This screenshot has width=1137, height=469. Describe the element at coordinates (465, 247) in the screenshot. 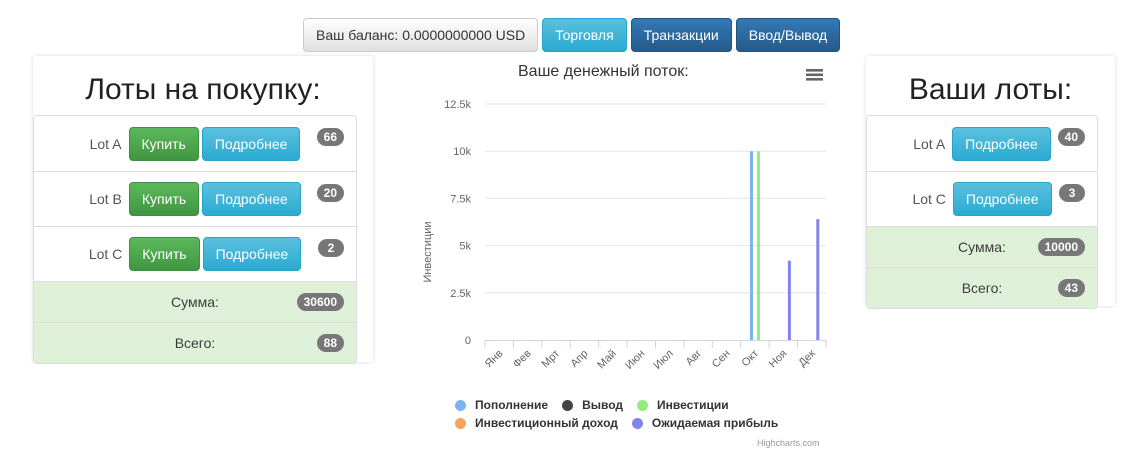

I see `y-tick-label: 5k` at that location.